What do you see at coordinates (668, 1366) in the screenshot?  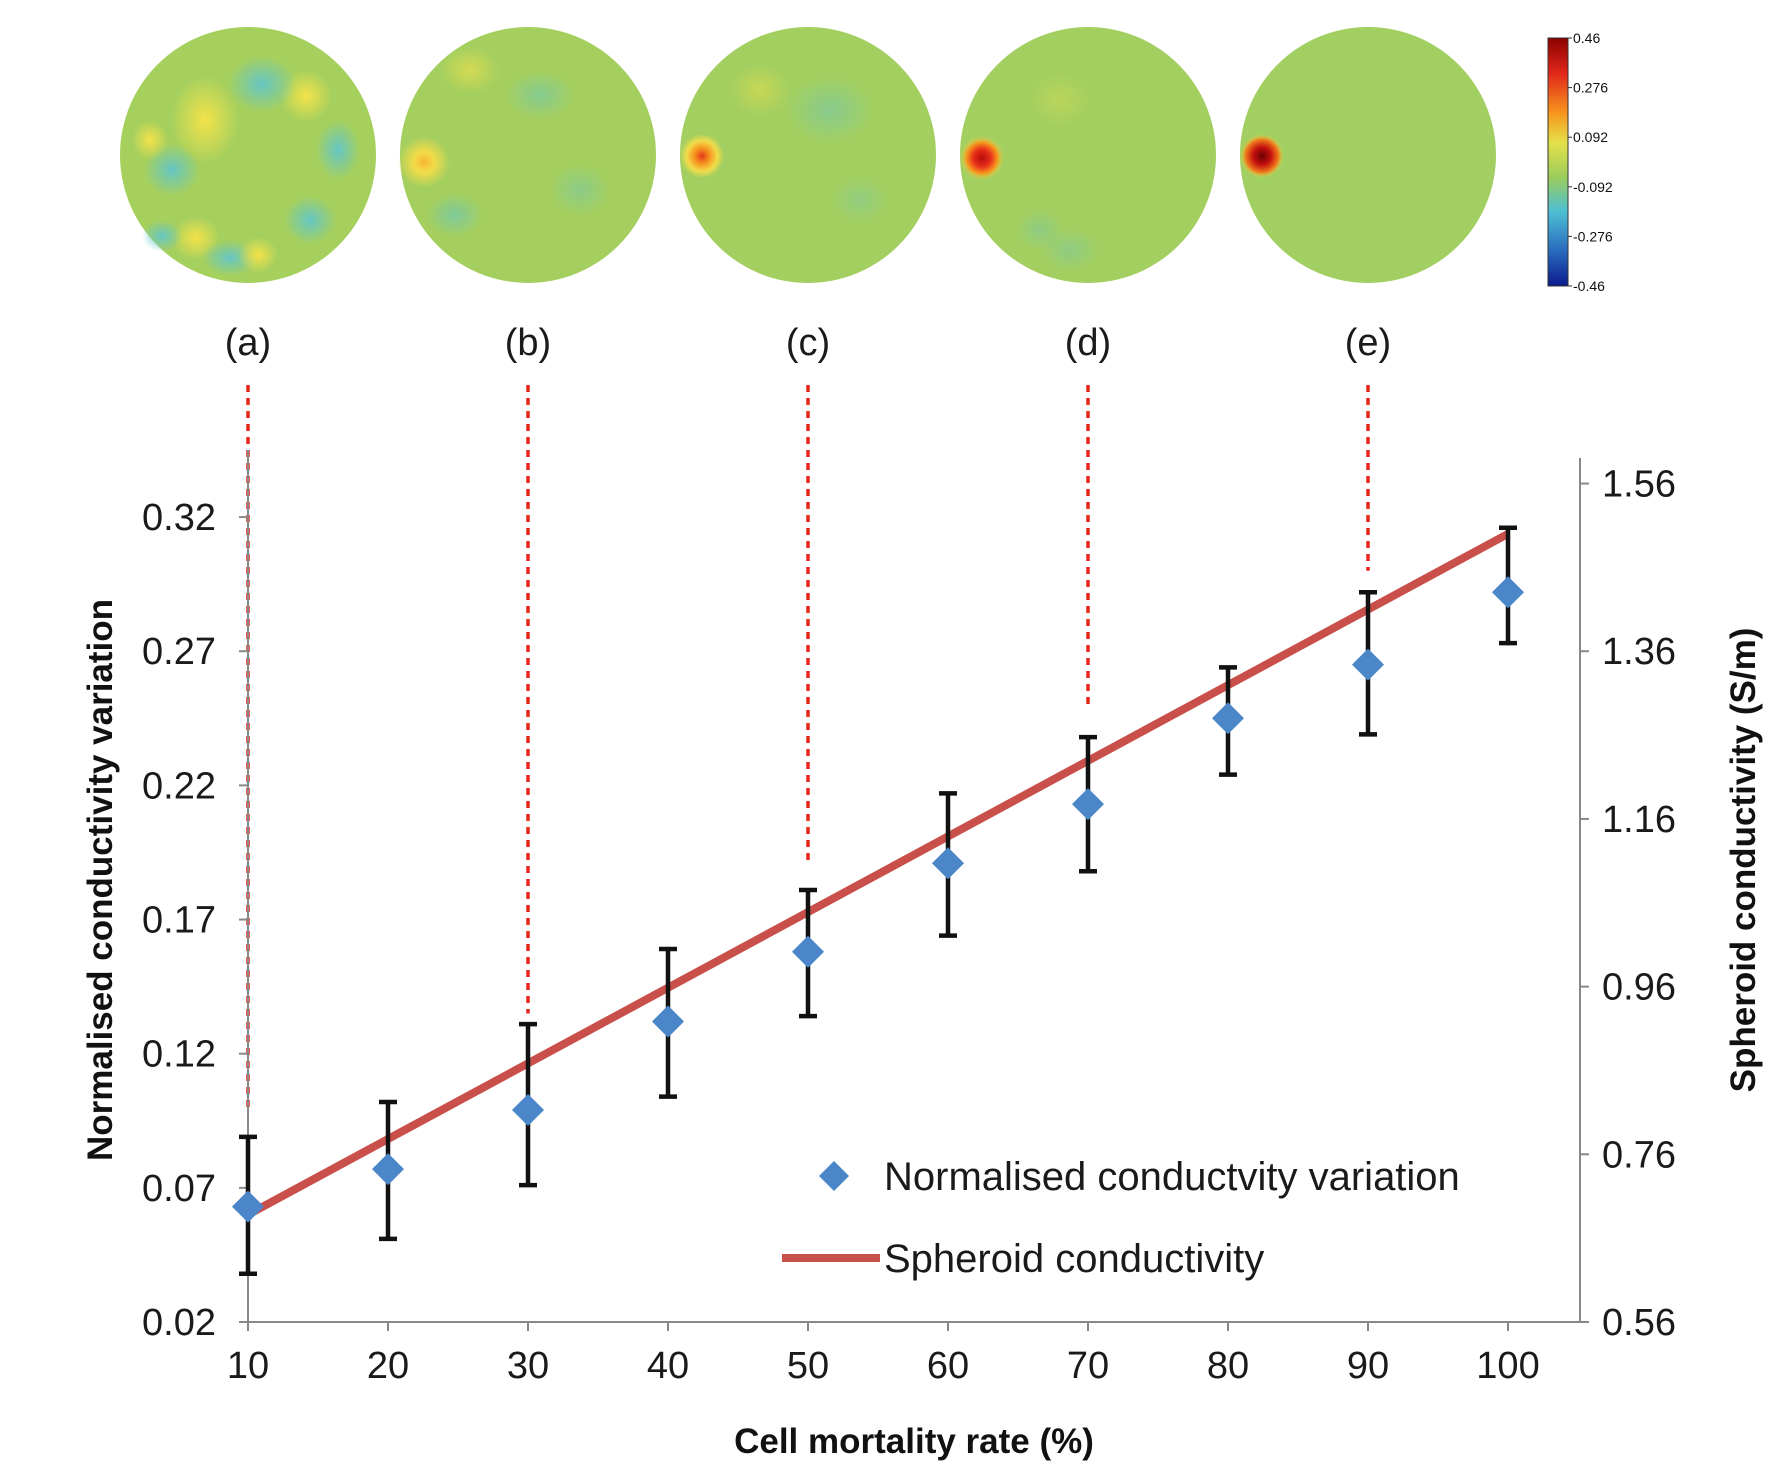 I see `x-tick-label: 40` at bounding box center [668, 1366].